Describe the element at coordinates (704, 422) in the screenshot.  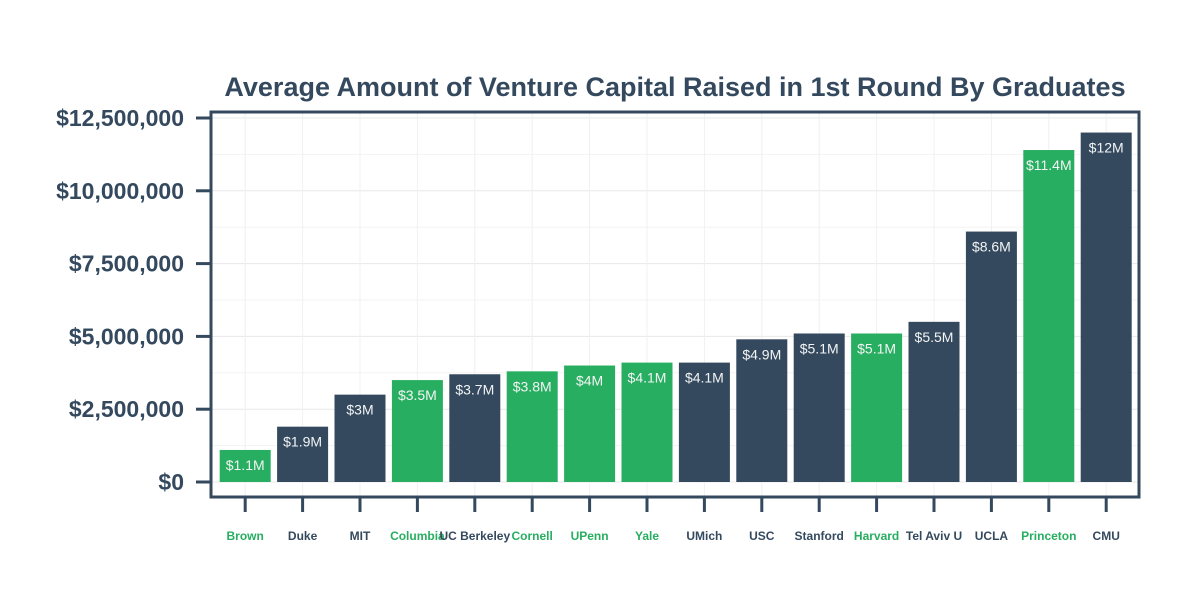
I see `bar-umich` at that location.